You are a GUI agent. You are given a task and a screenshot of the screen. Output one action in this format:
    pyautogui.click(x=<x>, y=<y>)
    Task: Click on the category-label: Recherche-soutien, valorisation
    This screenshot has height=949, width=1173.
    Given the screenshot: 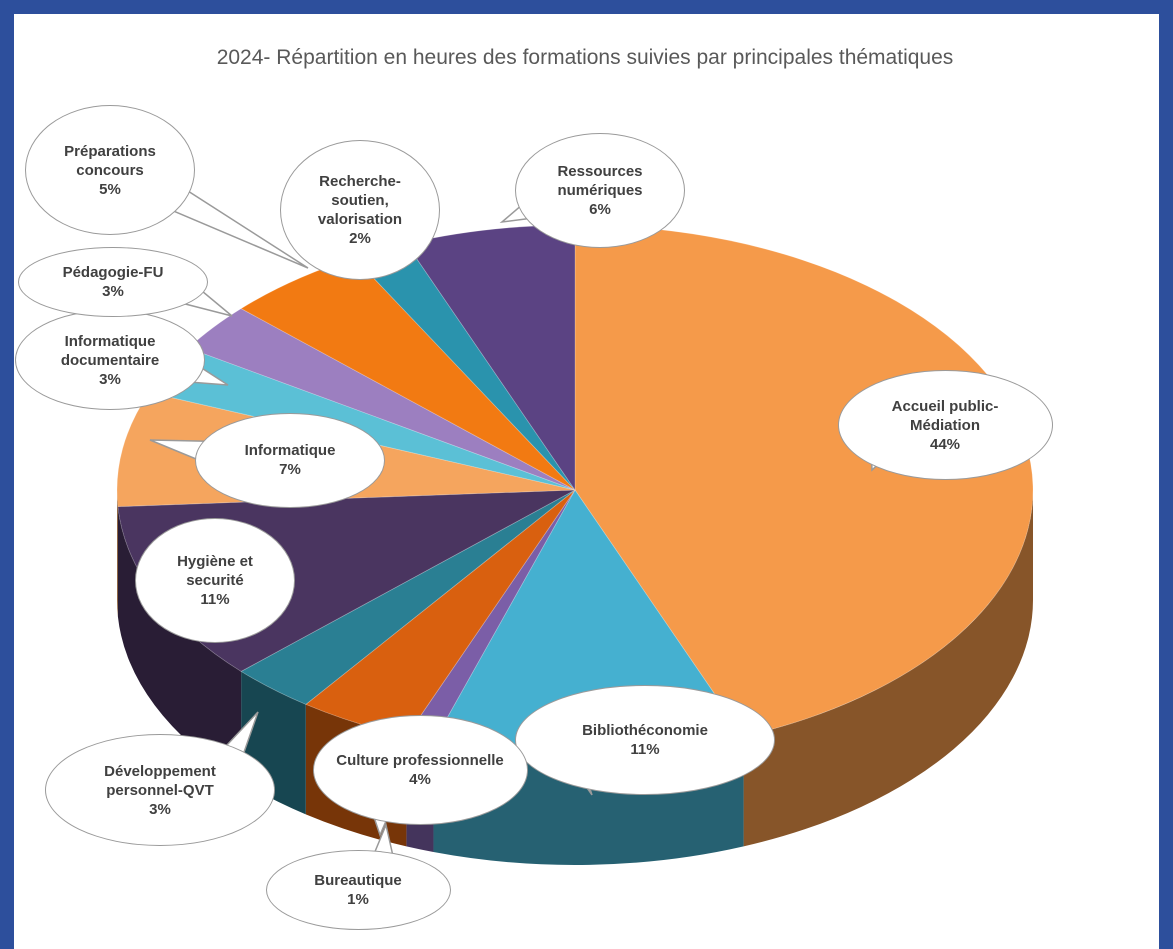 What is the action you would take?
    pyautogui.click(x=360, y=200)
    